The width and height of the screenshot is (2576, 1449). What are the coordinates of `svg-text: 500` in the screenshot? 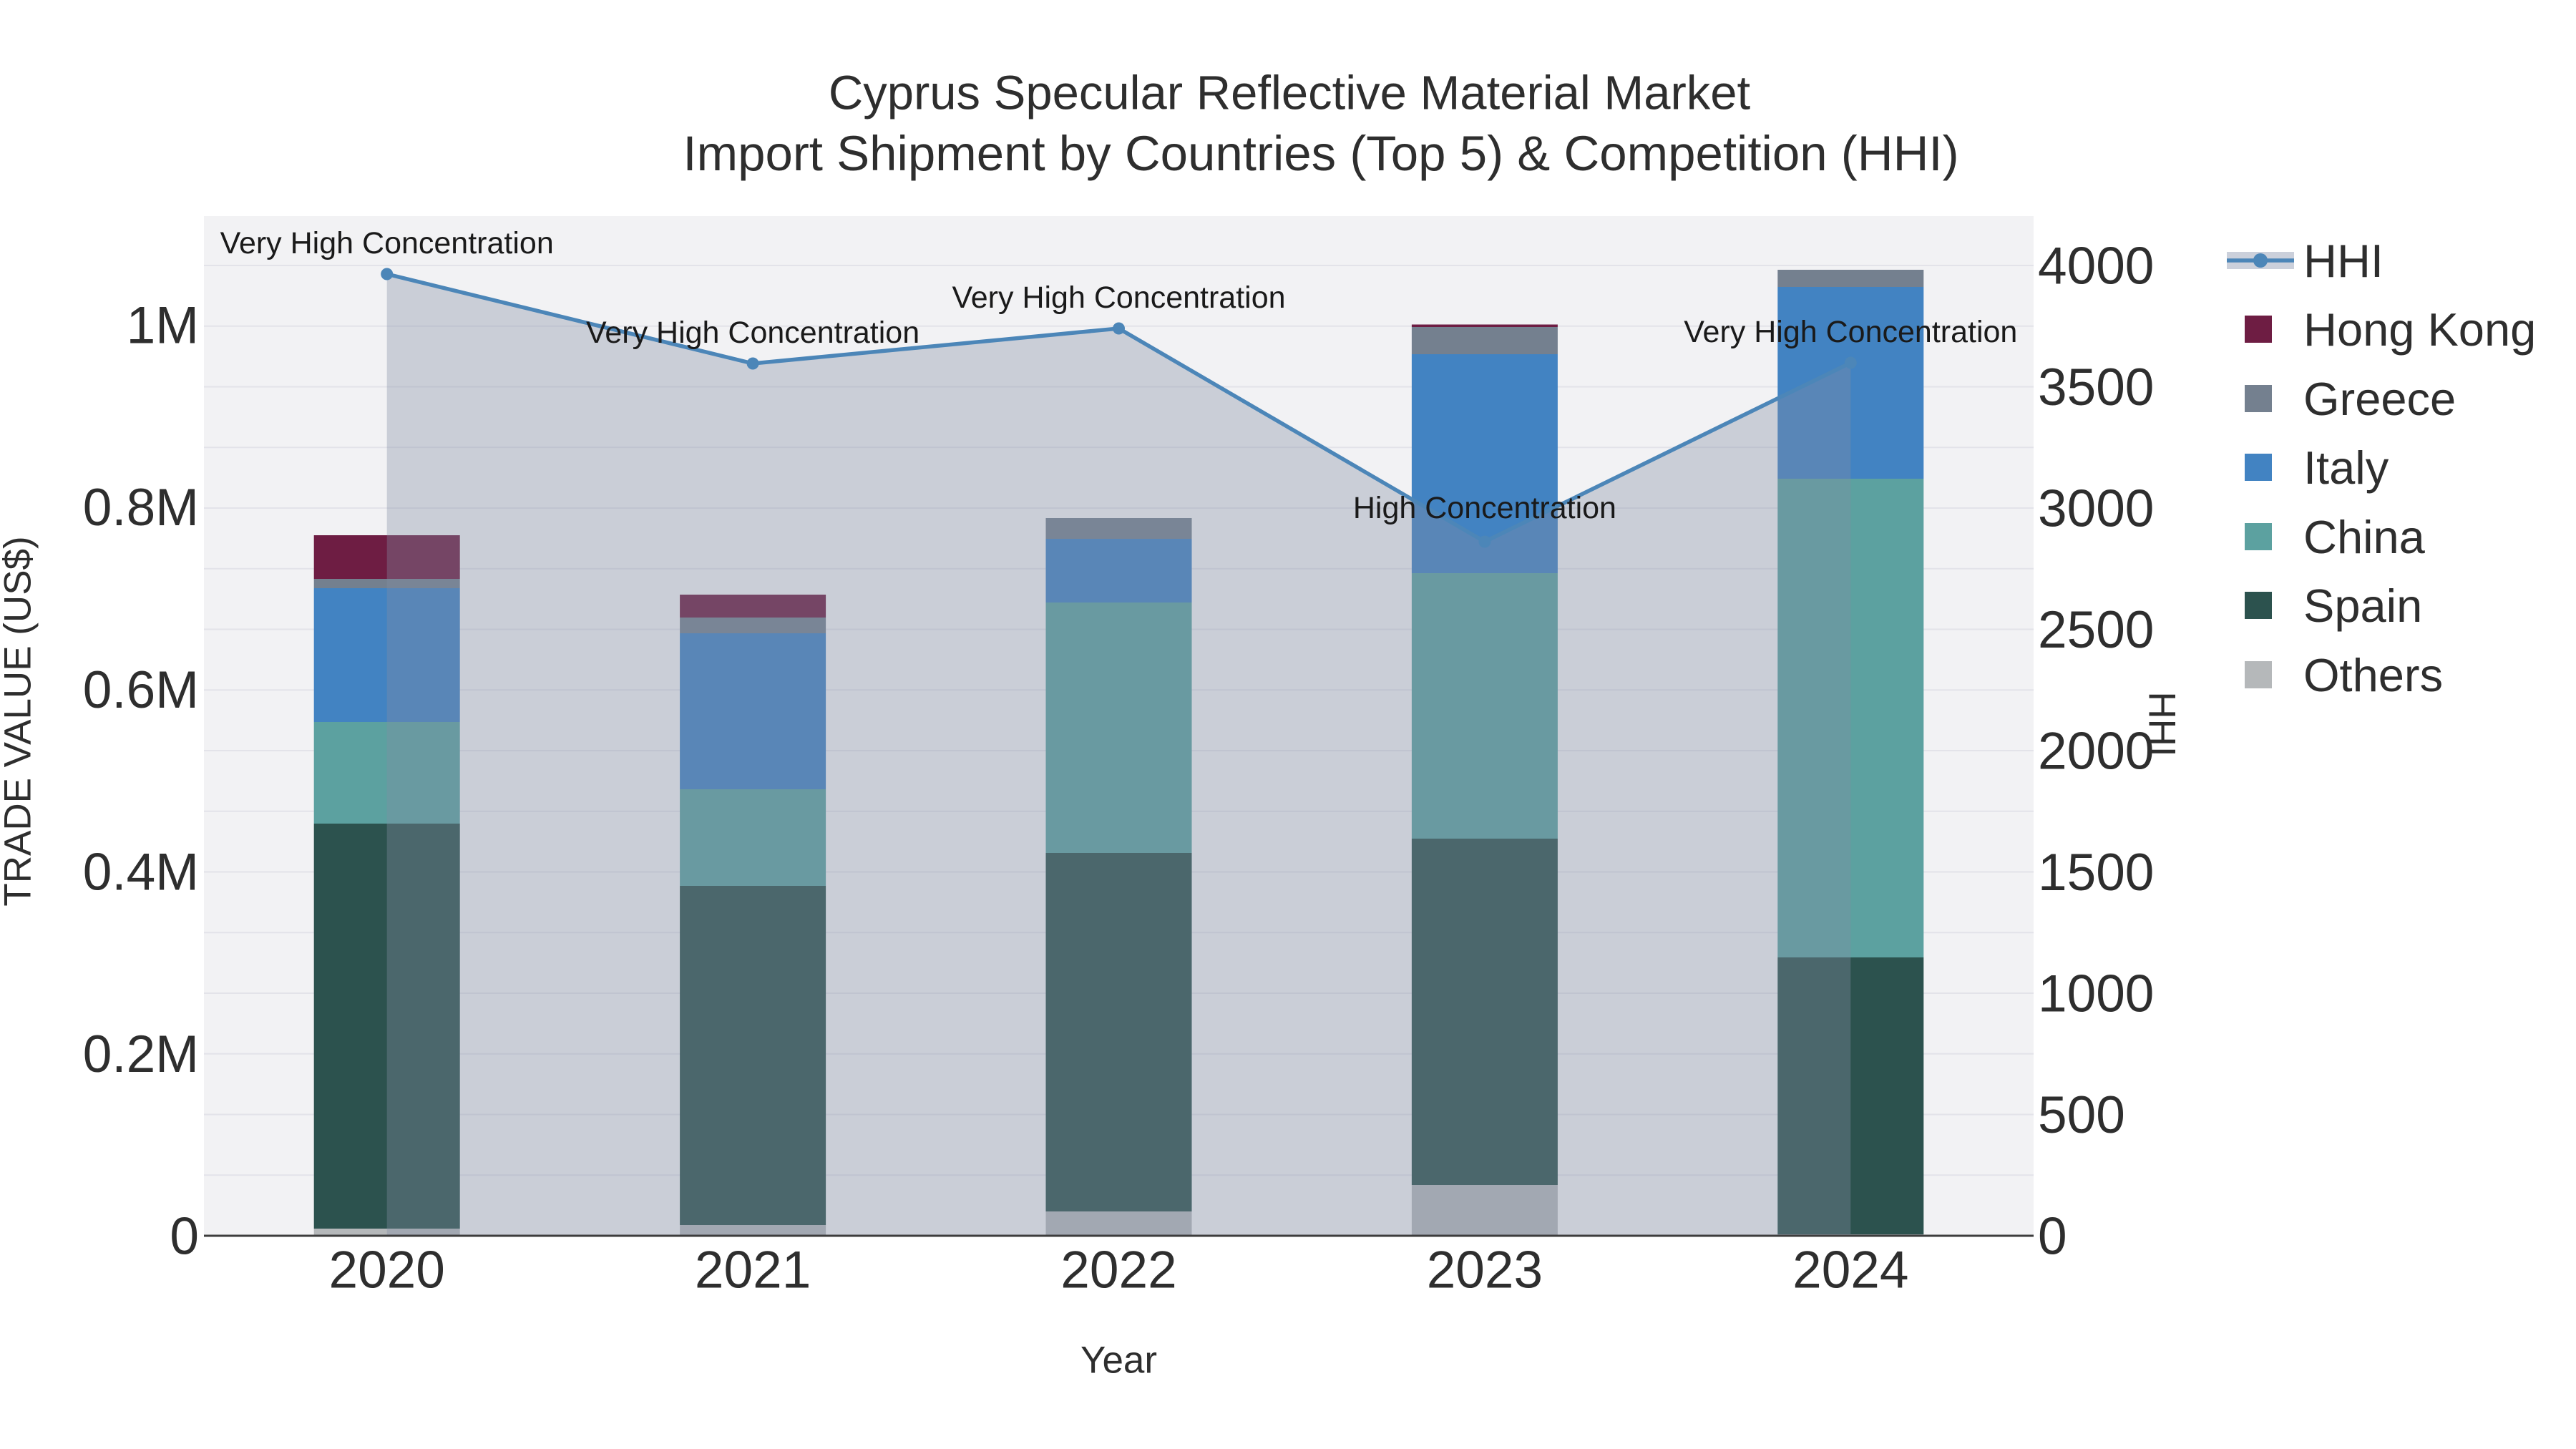 It's located at (2081, 1115).